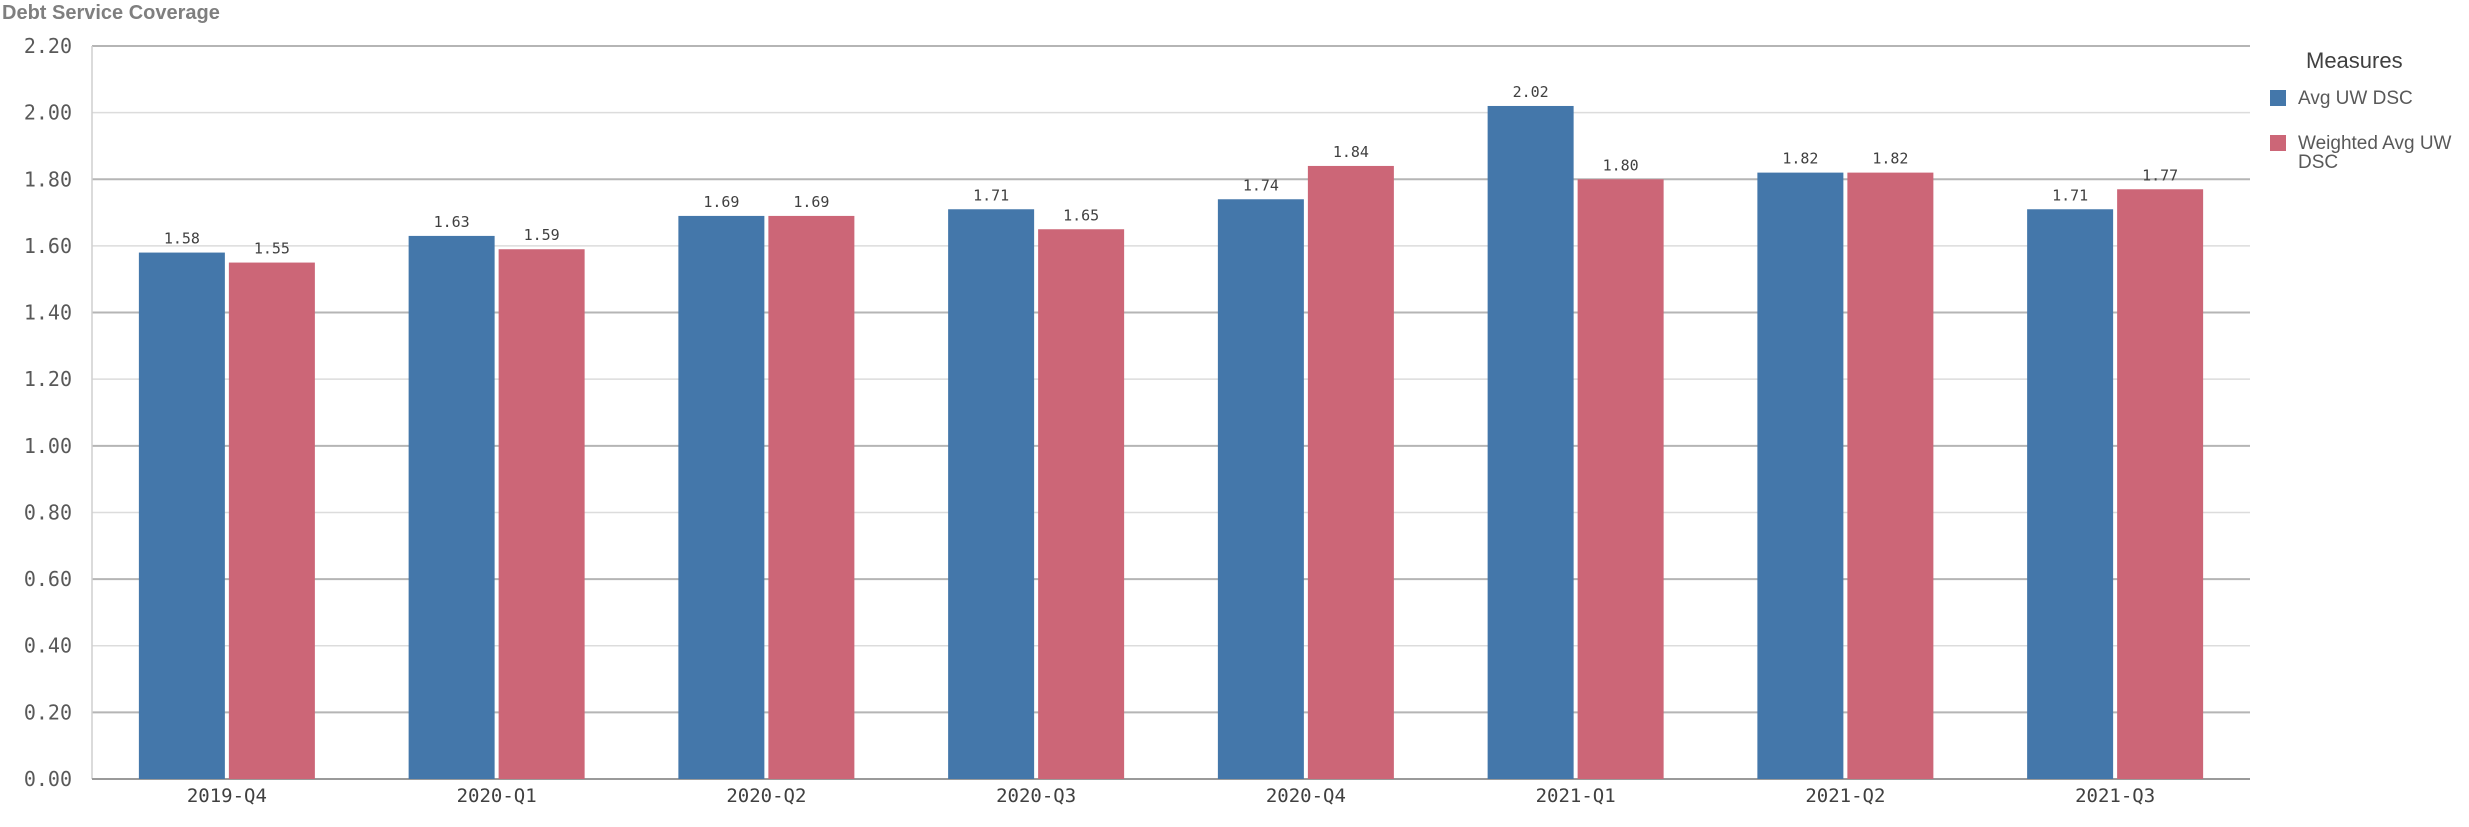  I want to click on y-tick-label: 0.20, so click(48, 712).